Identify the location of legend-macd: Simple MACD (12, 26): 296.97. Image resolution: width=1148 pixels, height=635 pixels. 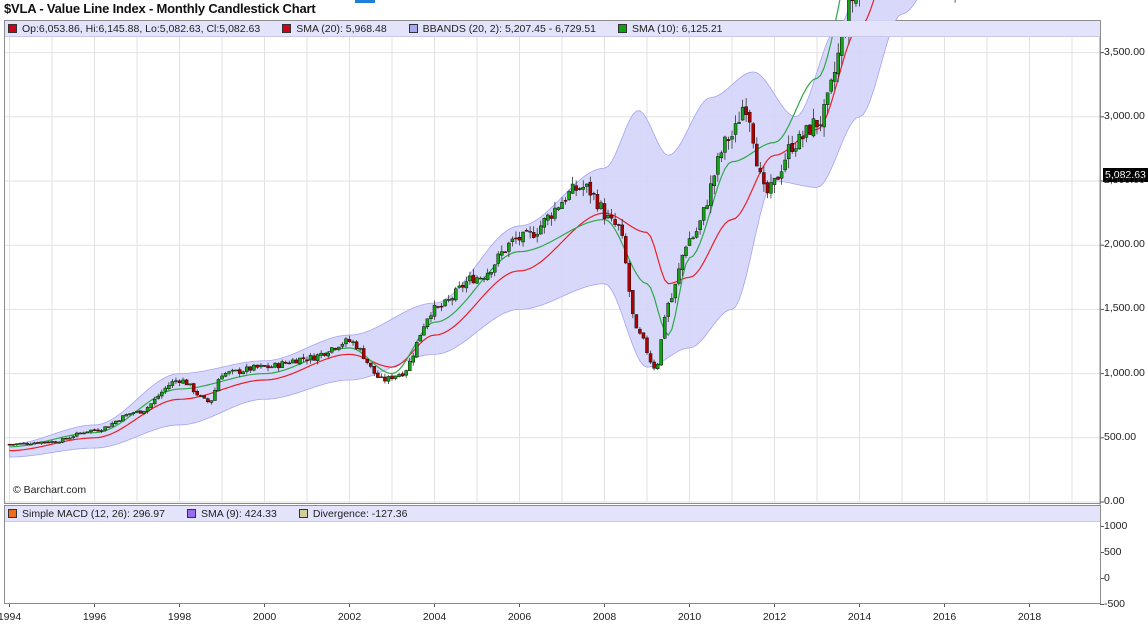
(86, 514).